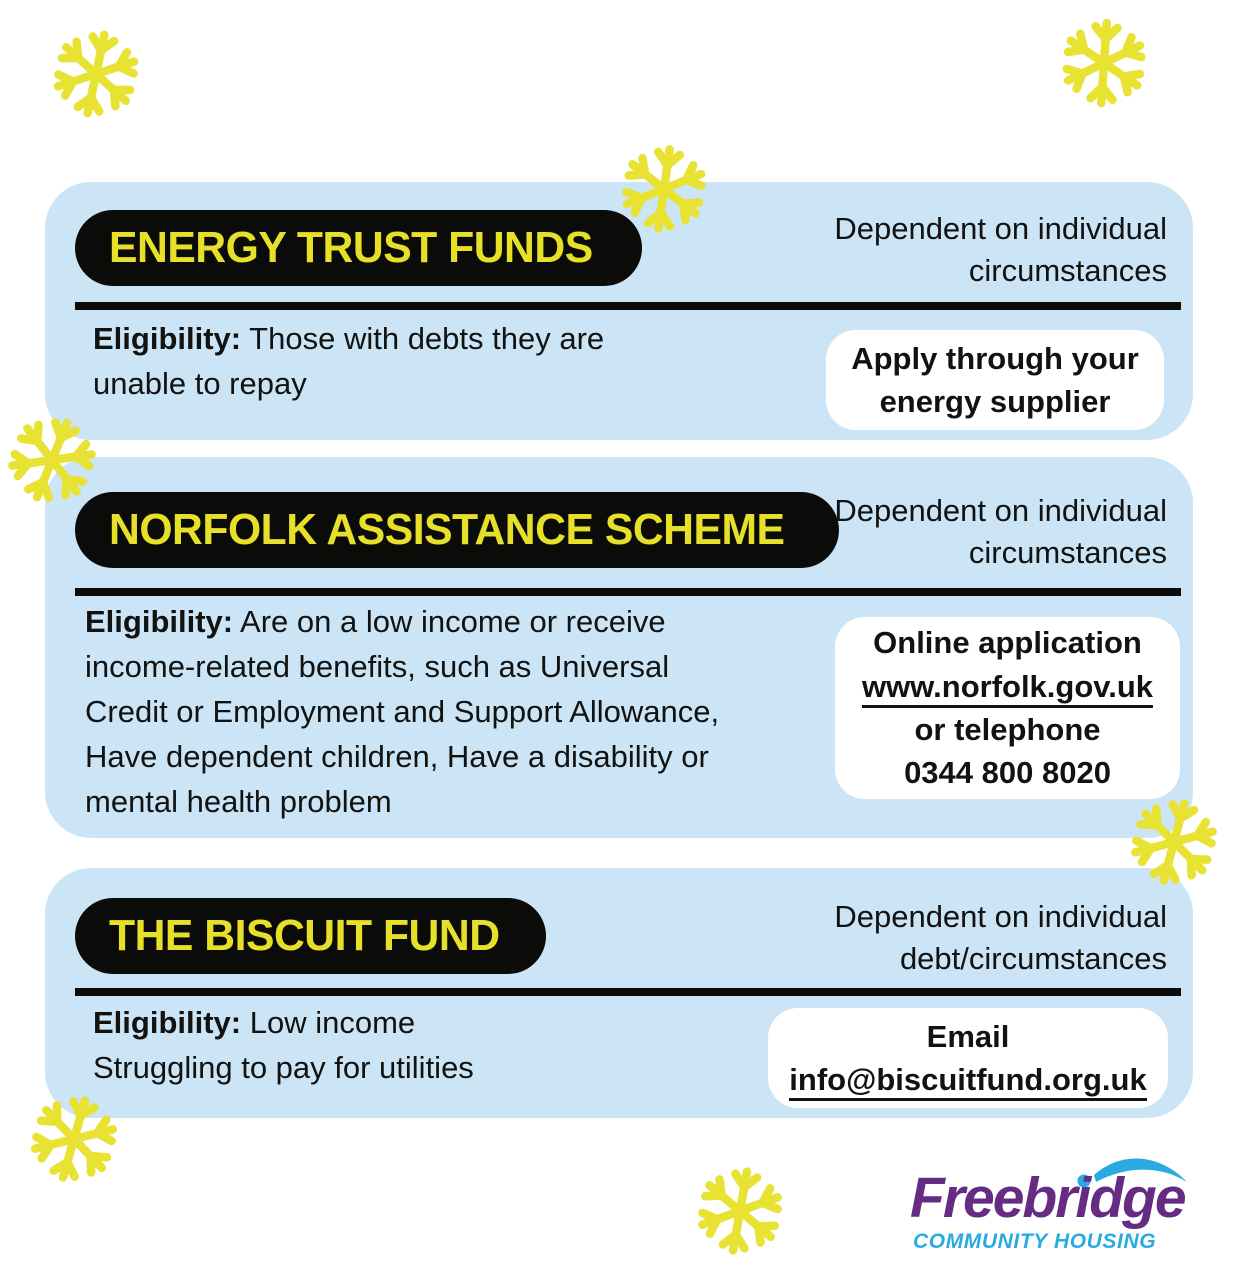  I want to click on eligibility-detail: Low income, so click(328, 1022).